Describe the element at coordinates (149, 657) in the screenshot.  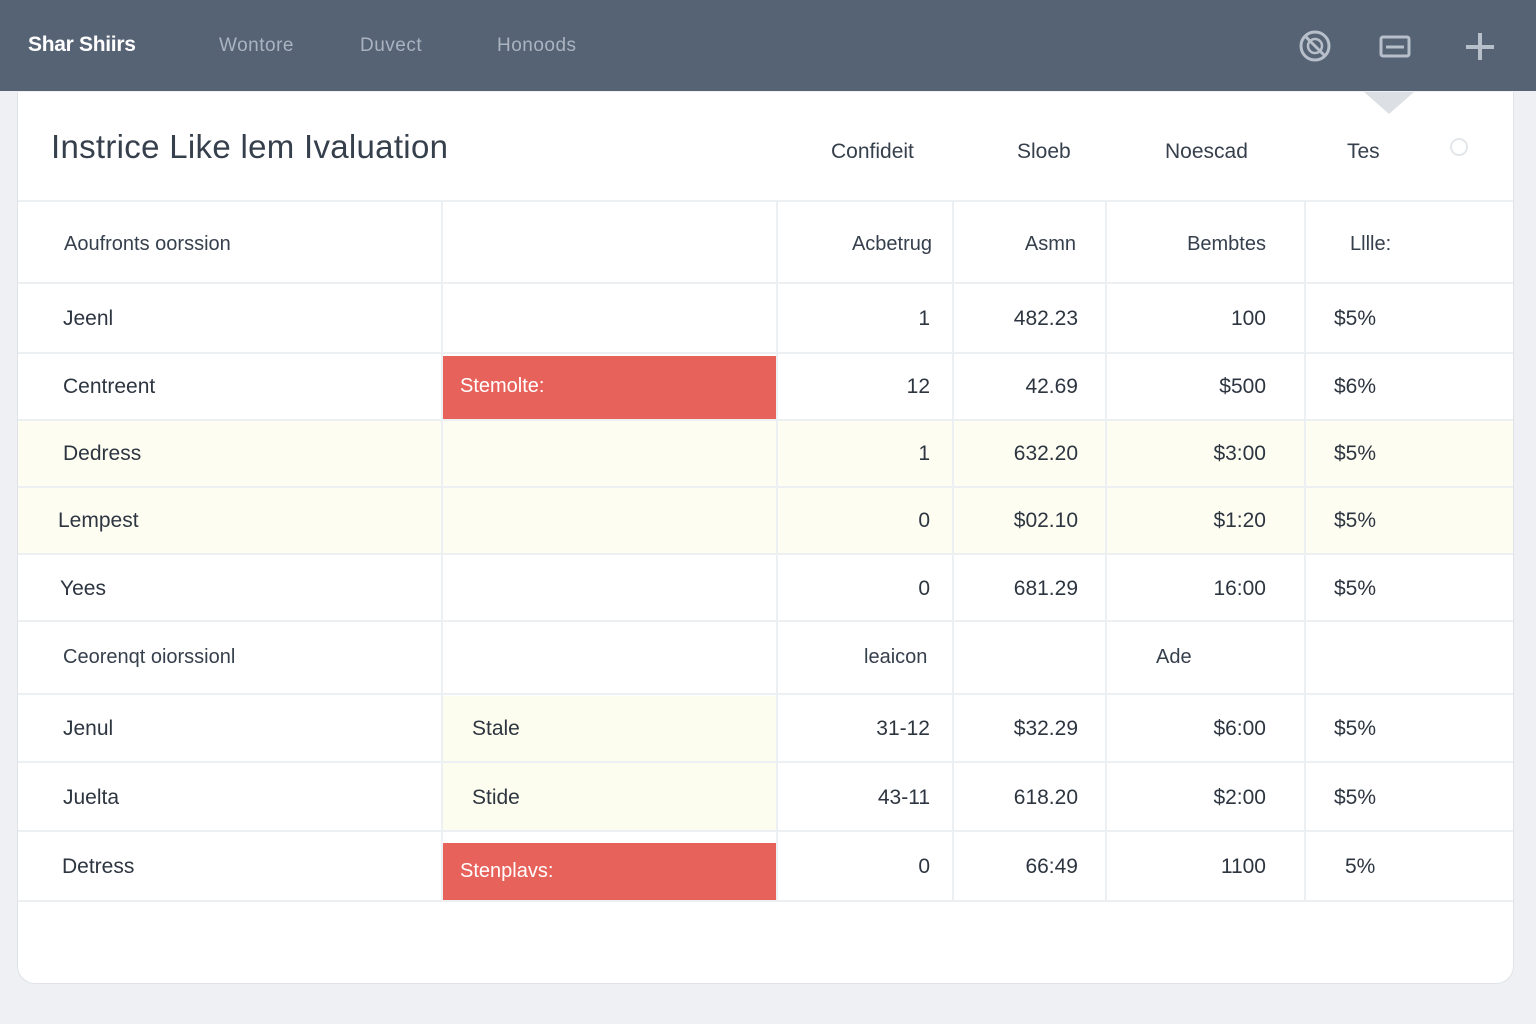
I see `section-header: Ceorenqt oiorssionl` at that location.